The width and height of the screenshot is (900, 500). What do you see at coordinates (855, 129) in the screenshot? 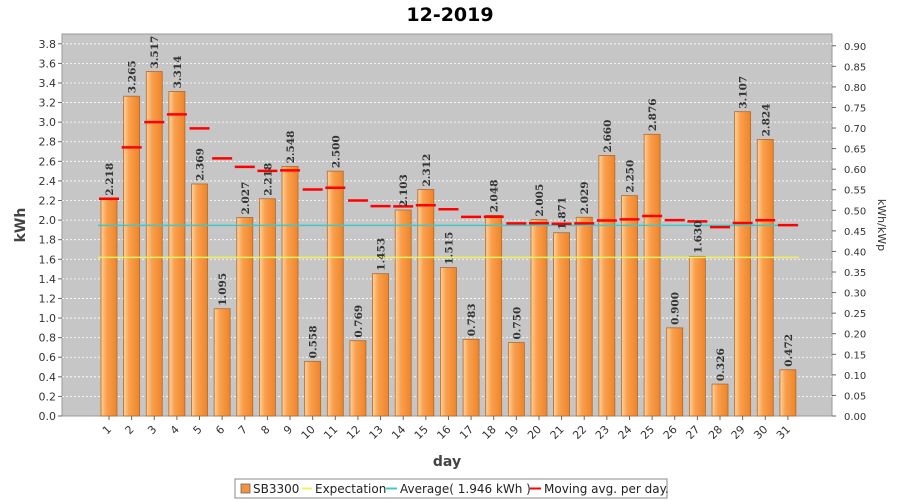
I see `y2-tick-label: 0.70` at bounding box center [855, 129].